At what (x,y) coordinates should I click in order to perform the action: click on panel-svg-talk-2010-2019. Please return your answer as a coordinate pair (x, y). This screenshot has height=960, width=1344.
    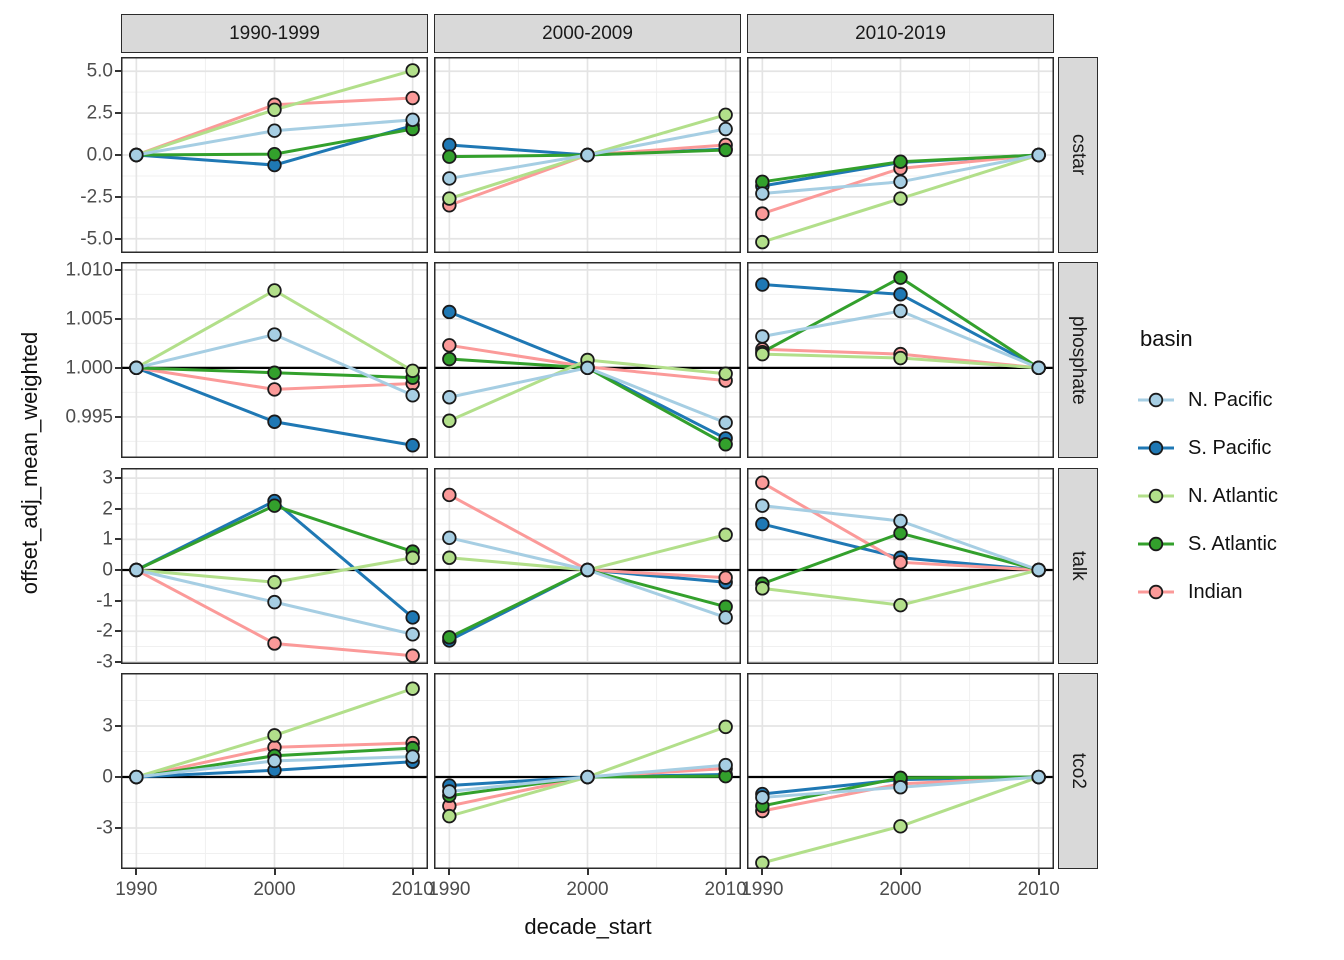
    Looking at the image, I should click on (900, 566).